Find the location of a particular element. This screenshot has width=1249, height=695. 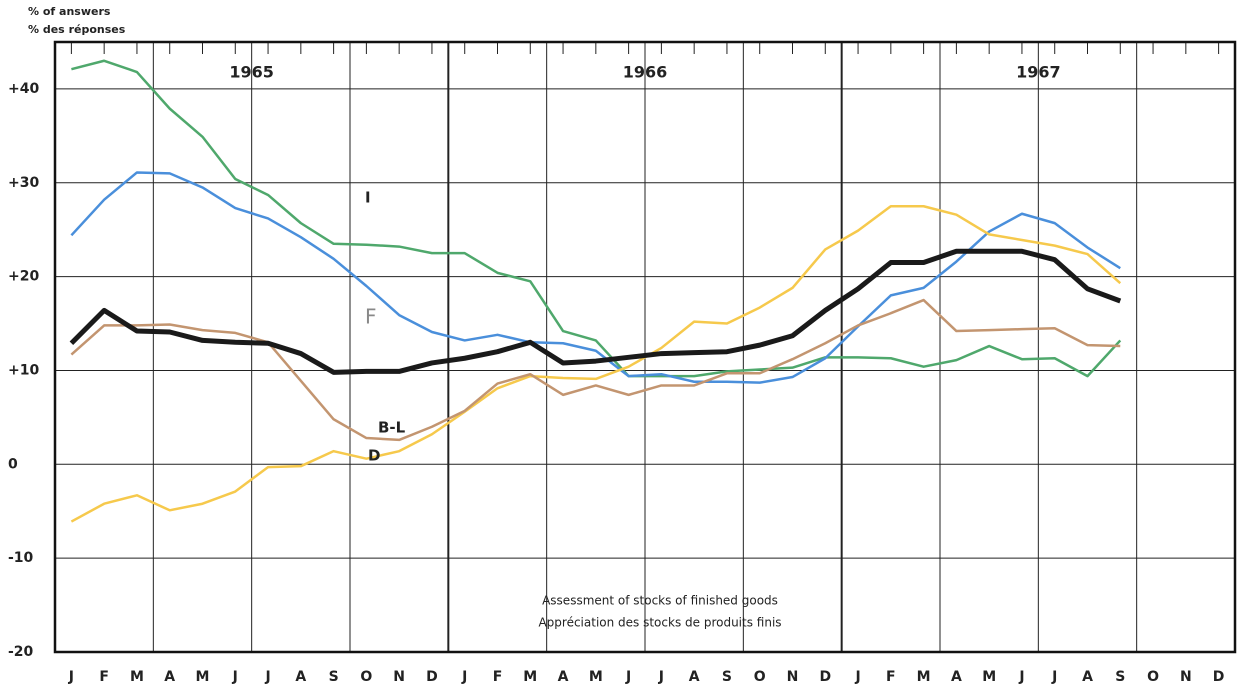

year-label: 1967 is located at coordinates (1038, 72).